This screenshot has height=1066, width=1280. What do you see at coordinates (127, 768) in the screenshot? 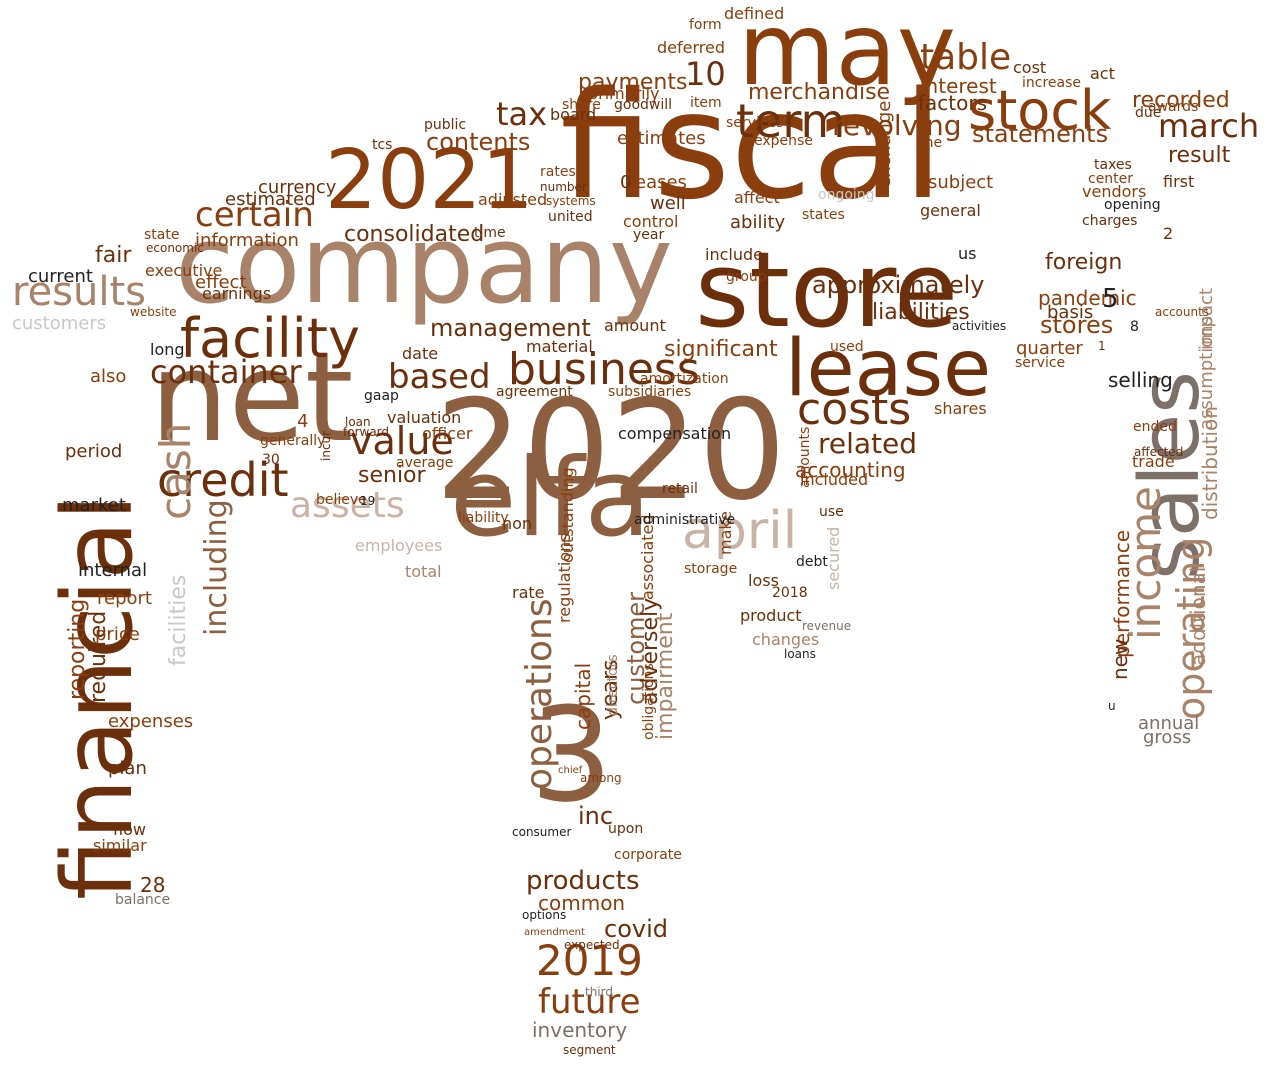
I see `word-cloud-word: plan` at bounding box center [127, 768].